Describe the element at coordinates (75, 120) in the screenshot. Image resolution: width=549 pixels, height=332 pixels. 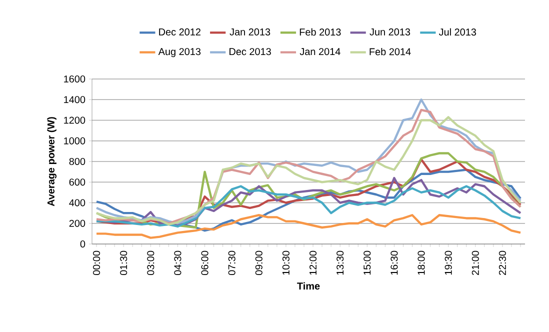
I see `y-tick-label: 1200` at that location.